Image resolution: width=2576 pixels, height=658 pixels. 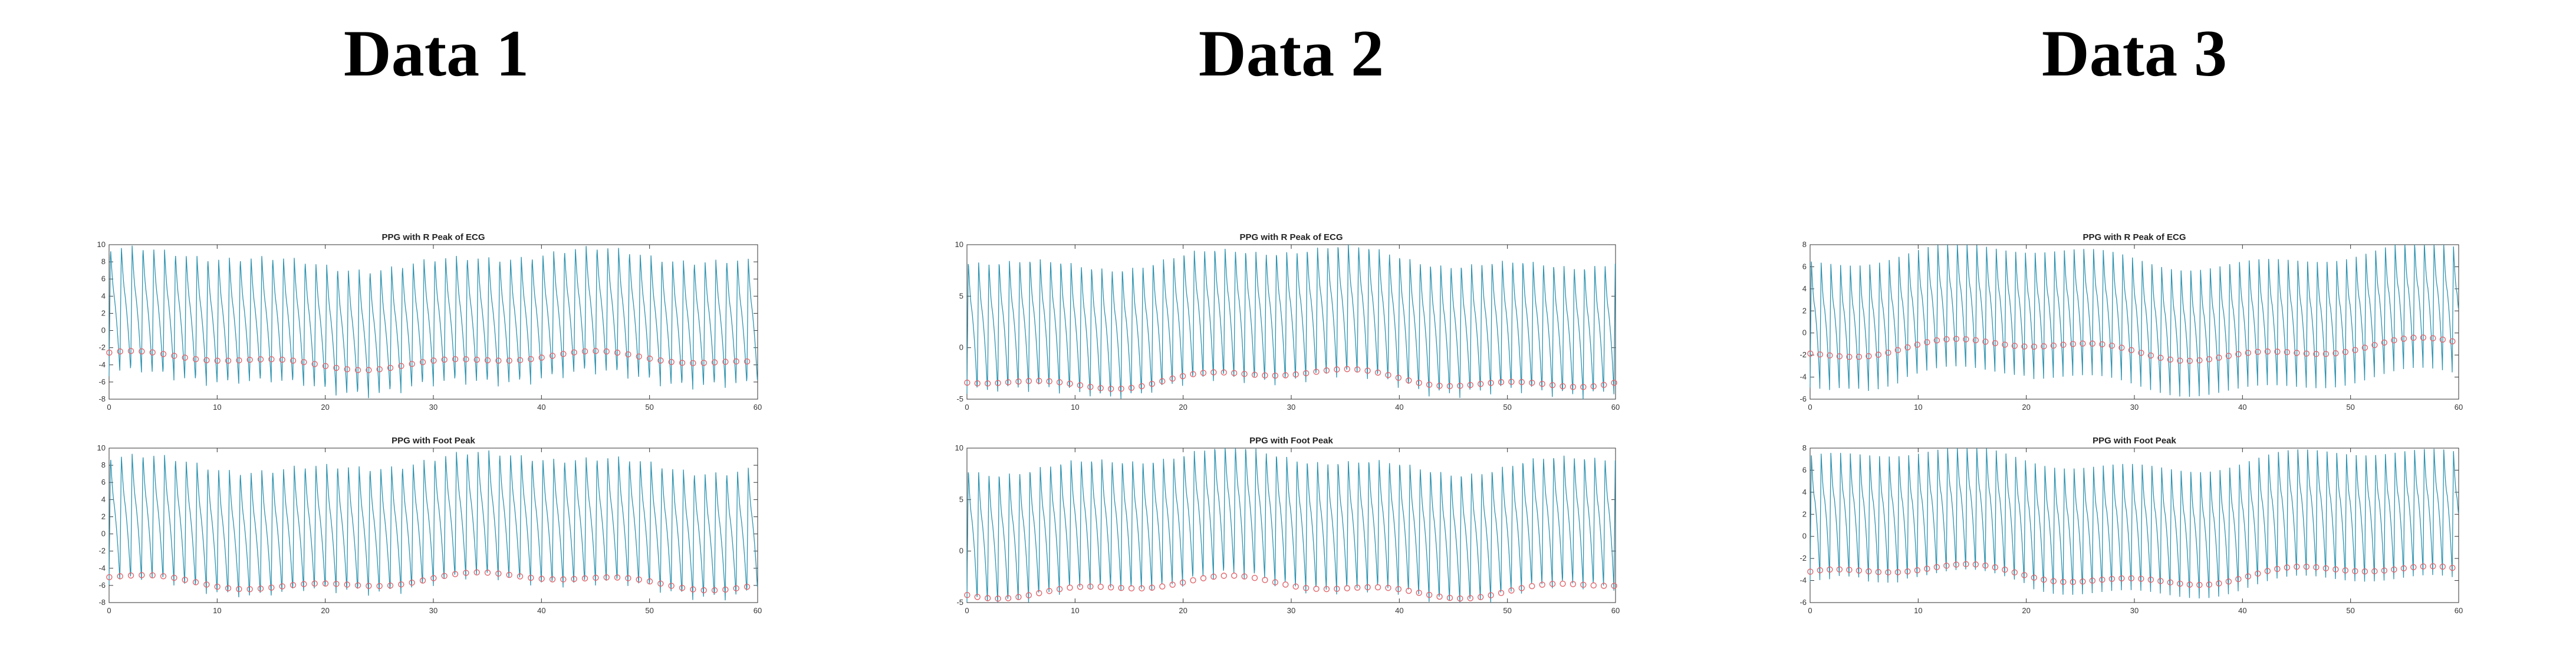 What do you see at coordinates (1803, 558) in the screenshot?
I see `y-tick-label: -2` at bounding box center [1803, 558].